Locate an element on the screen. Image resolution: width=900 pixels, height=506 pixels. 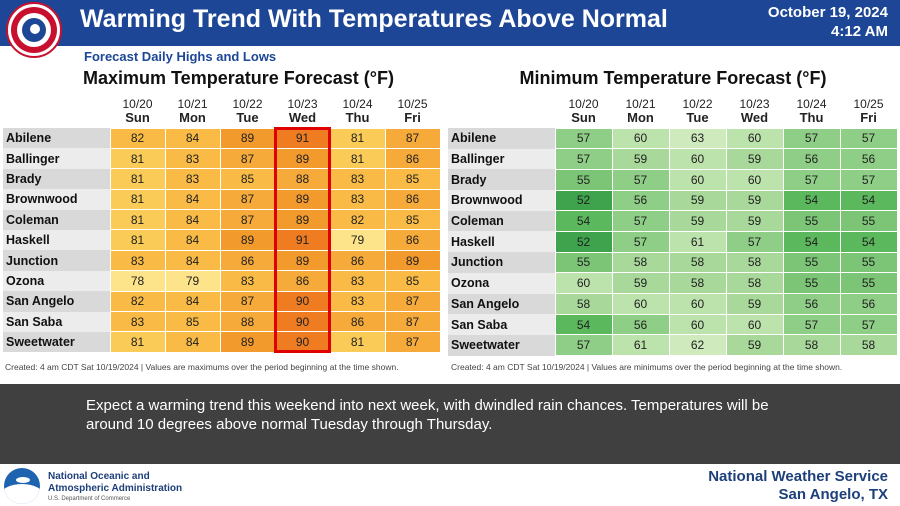
column-date: 10/23 is located at coordinates (302, 103).